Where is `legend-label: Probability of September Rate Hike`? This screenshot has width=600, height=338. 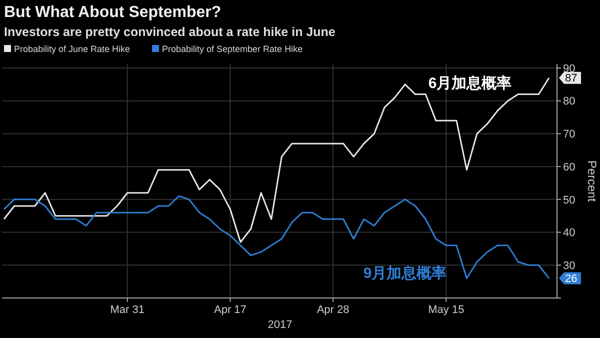
legend-label: Probability of September Rate Hike is located at coordinates (232, 49).